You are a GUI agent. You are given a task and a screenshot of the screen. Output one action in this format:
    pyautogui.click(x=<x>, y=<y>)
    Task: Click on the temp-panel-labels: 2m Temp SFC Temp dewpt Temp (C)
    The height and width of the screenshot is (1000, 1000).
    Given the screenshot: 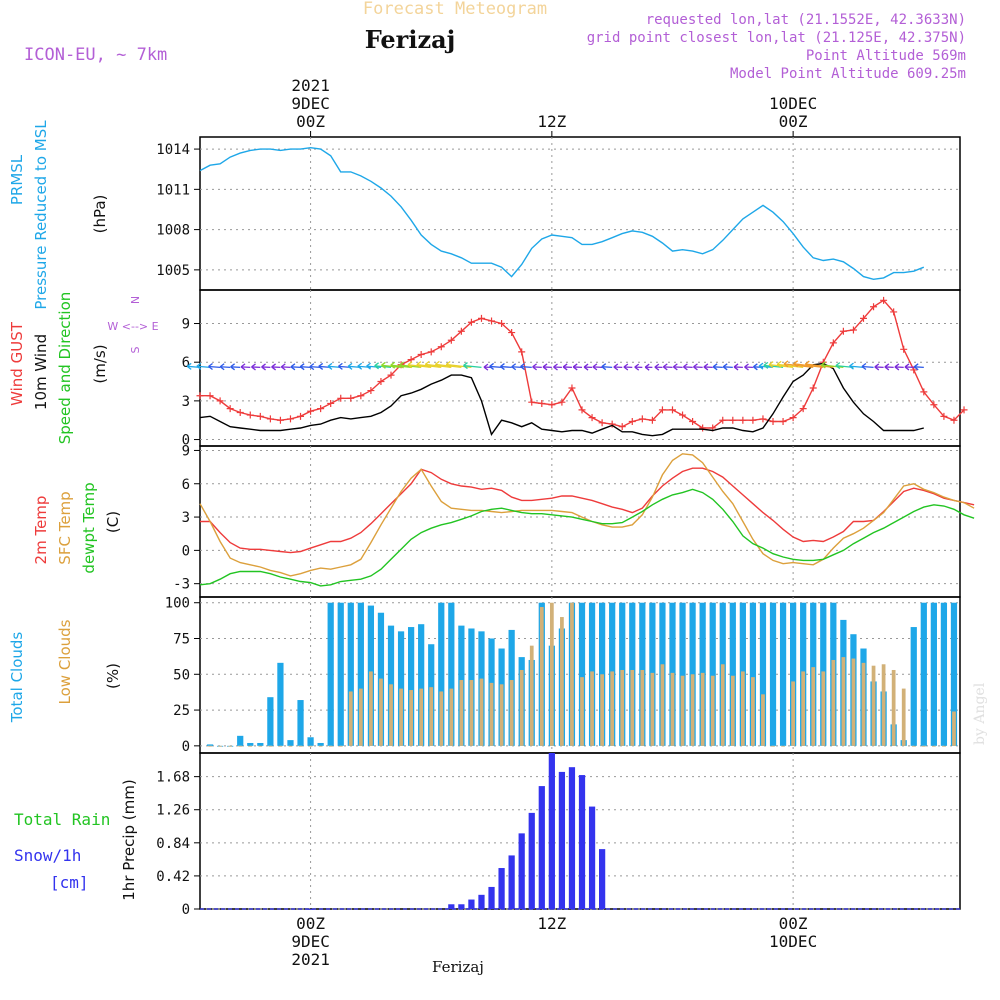 What is the action you would take?
    pyautogui.click(x=77, y=527)
    